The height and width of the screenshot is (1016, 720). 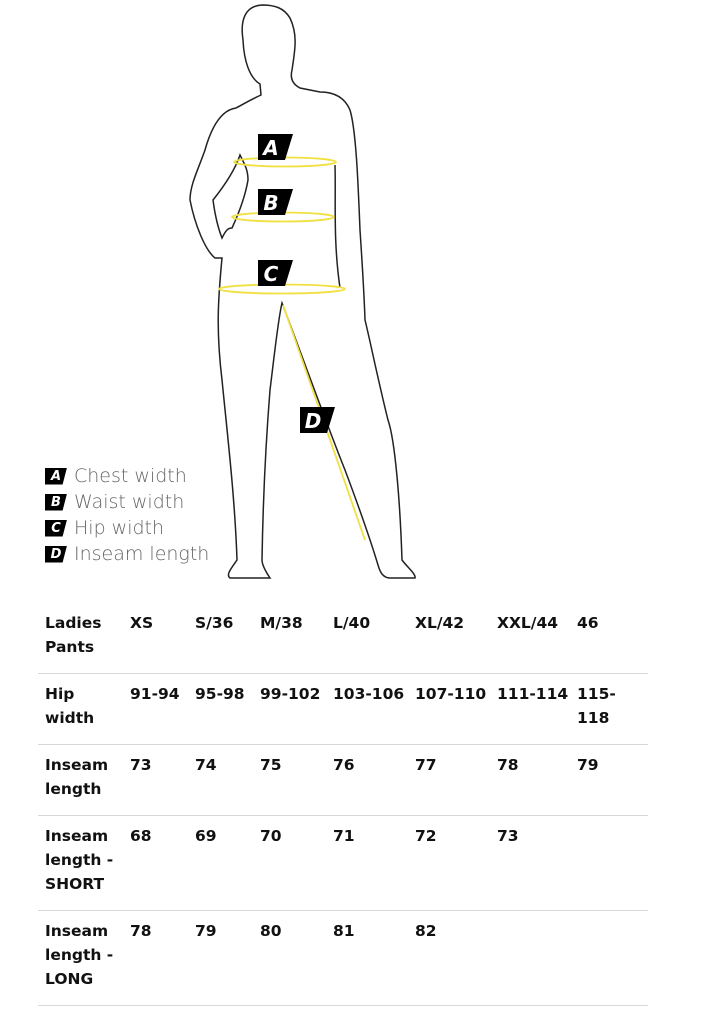 What do you see at coordinates (426, 836) in the screenshot?
I see `table-cell: 72` at bounding box center [426, 836].